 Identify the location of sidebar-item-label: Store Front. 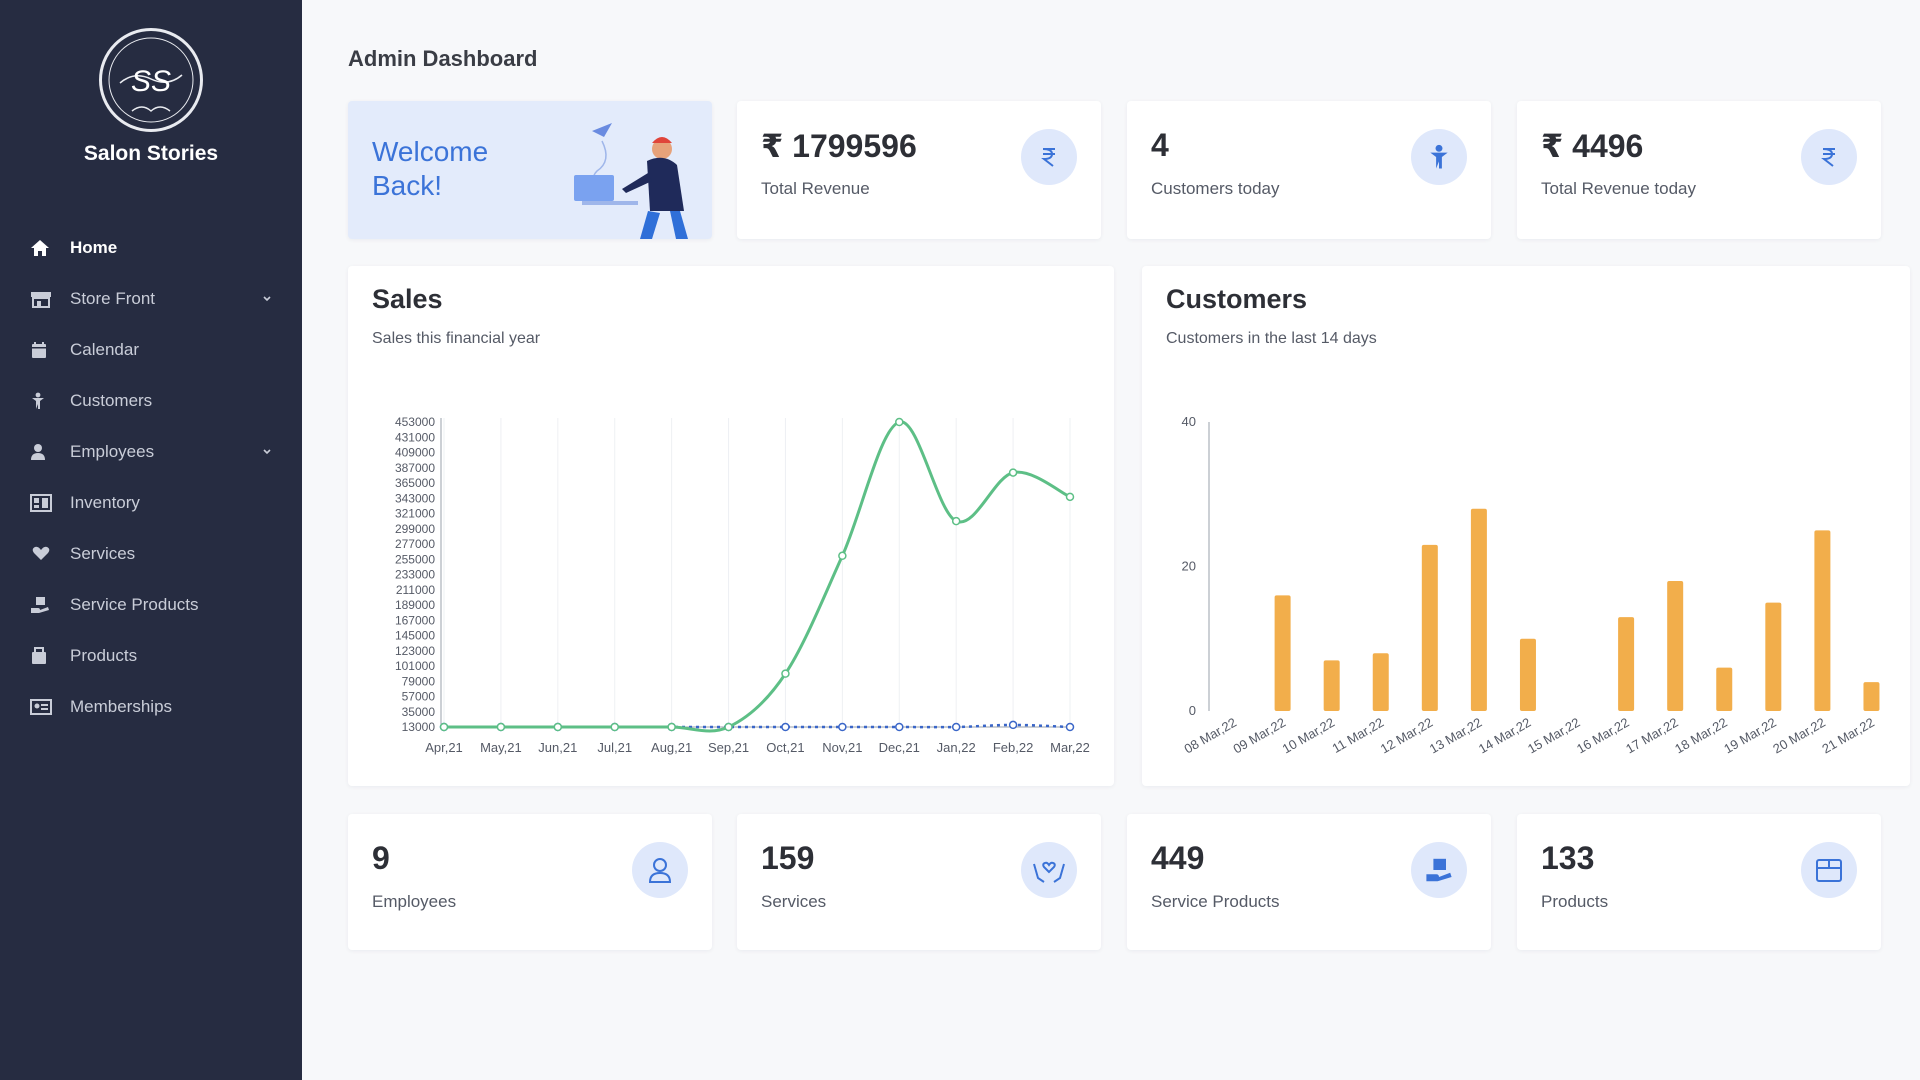
(113, 298).